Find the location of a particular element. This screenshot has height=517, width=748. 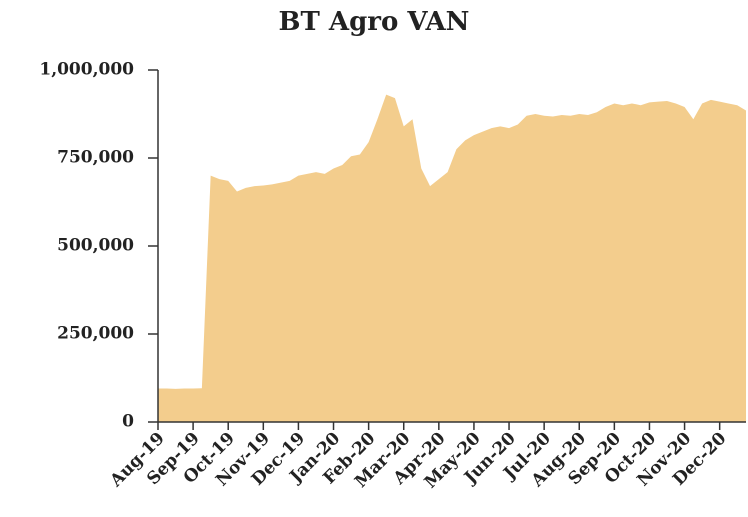

y-tick-label: 1,000,000 is located at coordinates (86, 70).